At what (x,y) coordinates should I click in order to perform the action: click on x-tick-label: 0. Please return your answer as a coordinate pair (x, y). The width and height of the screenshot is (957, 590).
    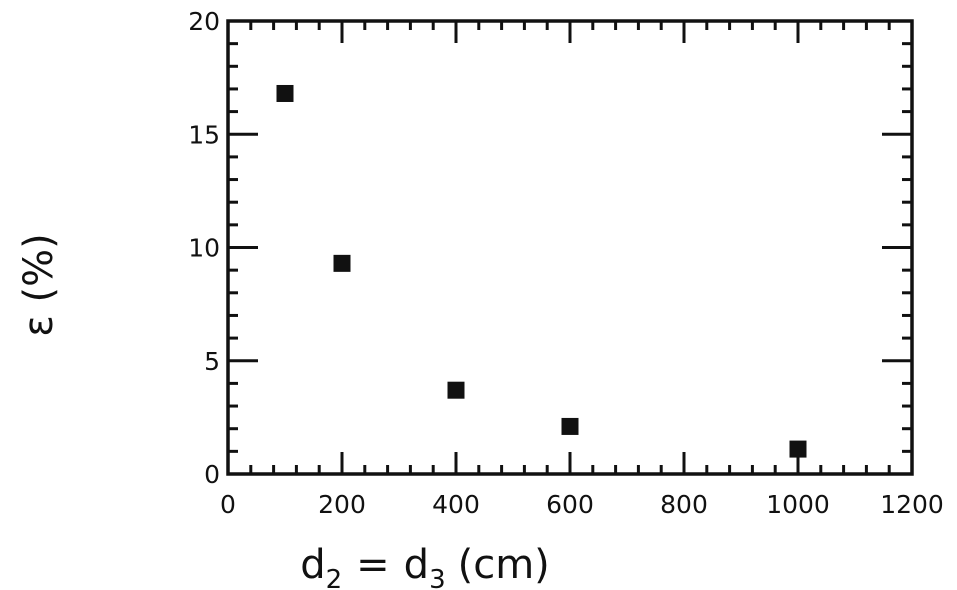
    Looking at the image, I should click on (228, 504).